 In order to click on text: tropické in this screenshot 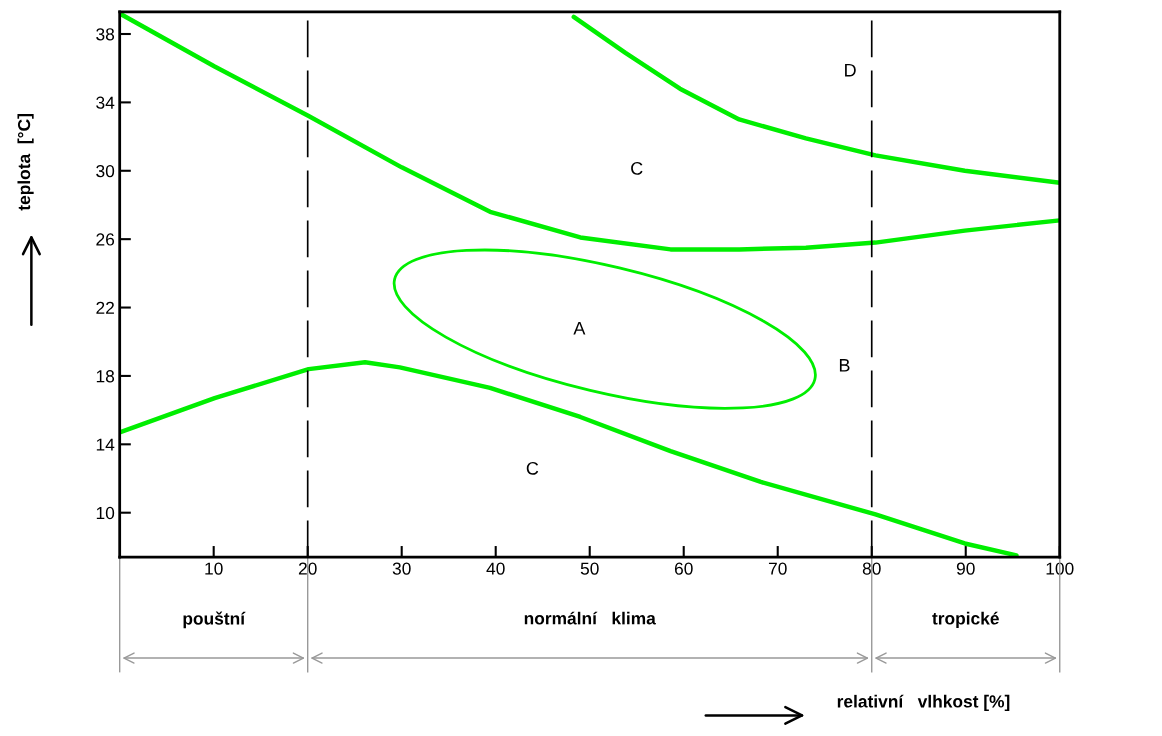, I will do `click(965, 620)`.